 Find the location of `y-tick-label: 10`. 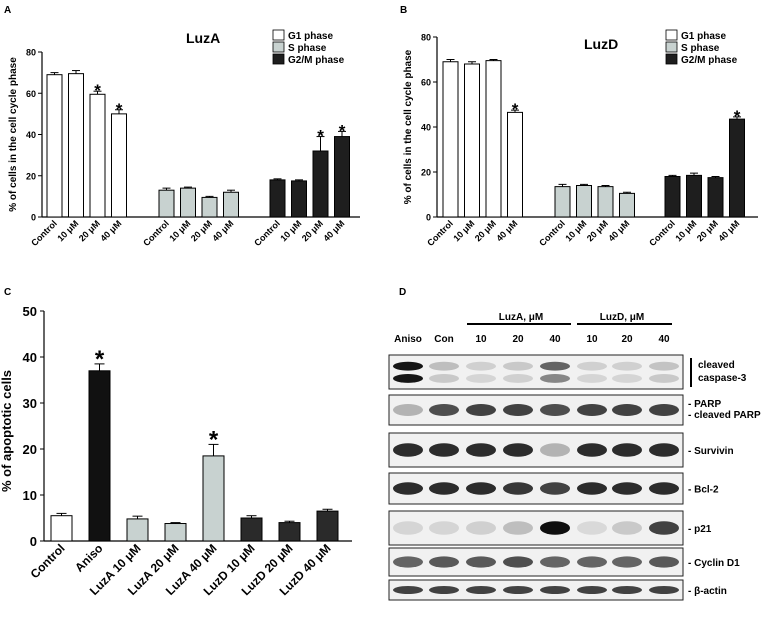

y-tick-label: 10 is located at coordinates (30, 495).